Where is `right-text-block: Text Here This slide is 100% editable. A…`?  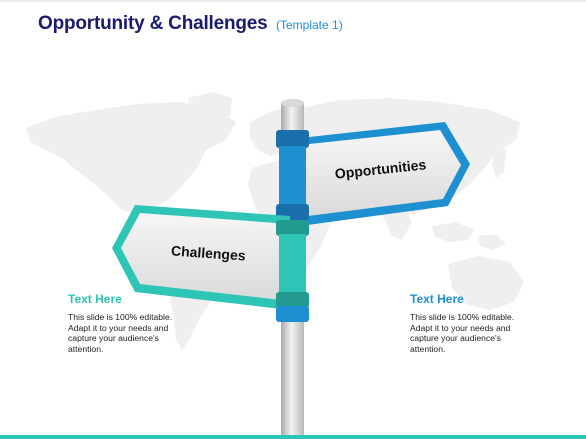 right-text-block: Text Here This slide is 100% editable. A… is located at coordinates (475, 323).